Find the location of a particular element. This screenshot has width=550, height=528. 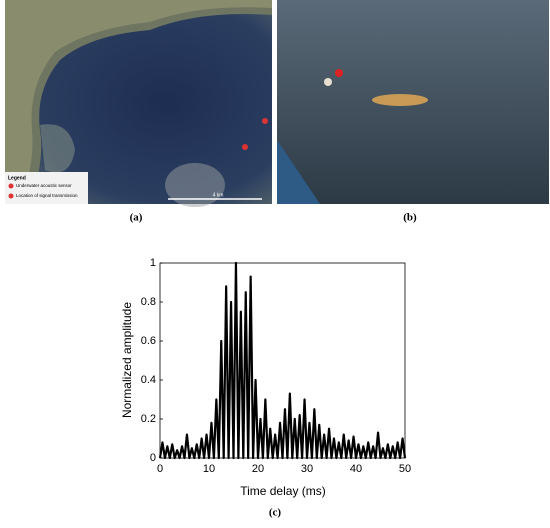

y-tick-label: 0 is located at coordinates (153, 458).